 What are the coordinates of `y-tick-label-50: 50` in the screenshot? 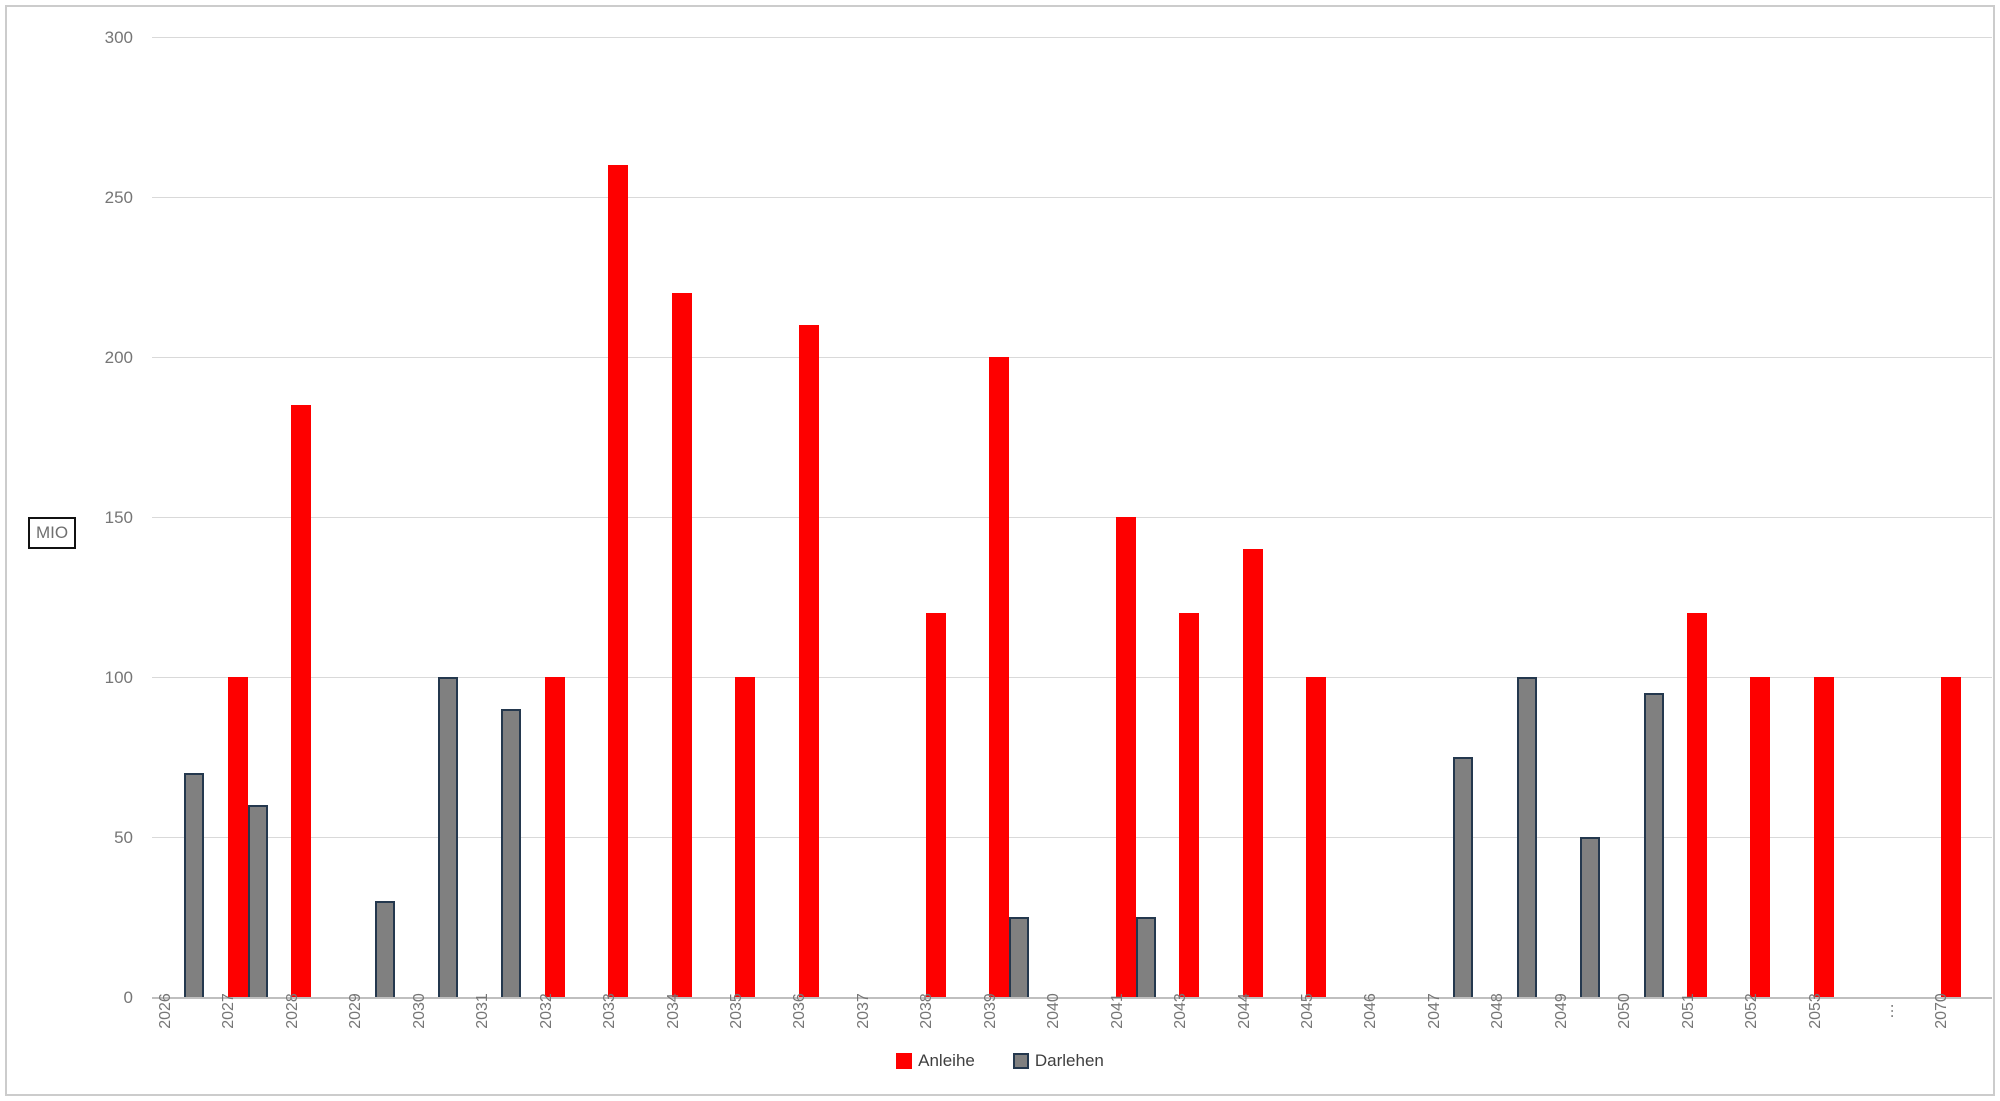 It's located at (123, 837).